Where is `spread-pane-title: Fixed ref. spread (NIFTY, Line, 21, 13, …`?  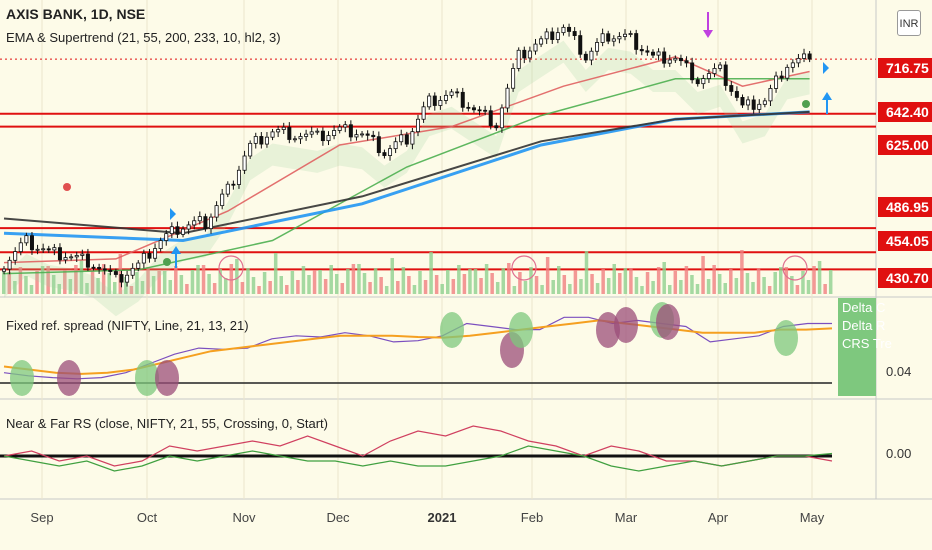
spread-pane-title: Fixed ref. spread (NIFTY, Line, 21, 13, … is located at coordinates (127, 325).